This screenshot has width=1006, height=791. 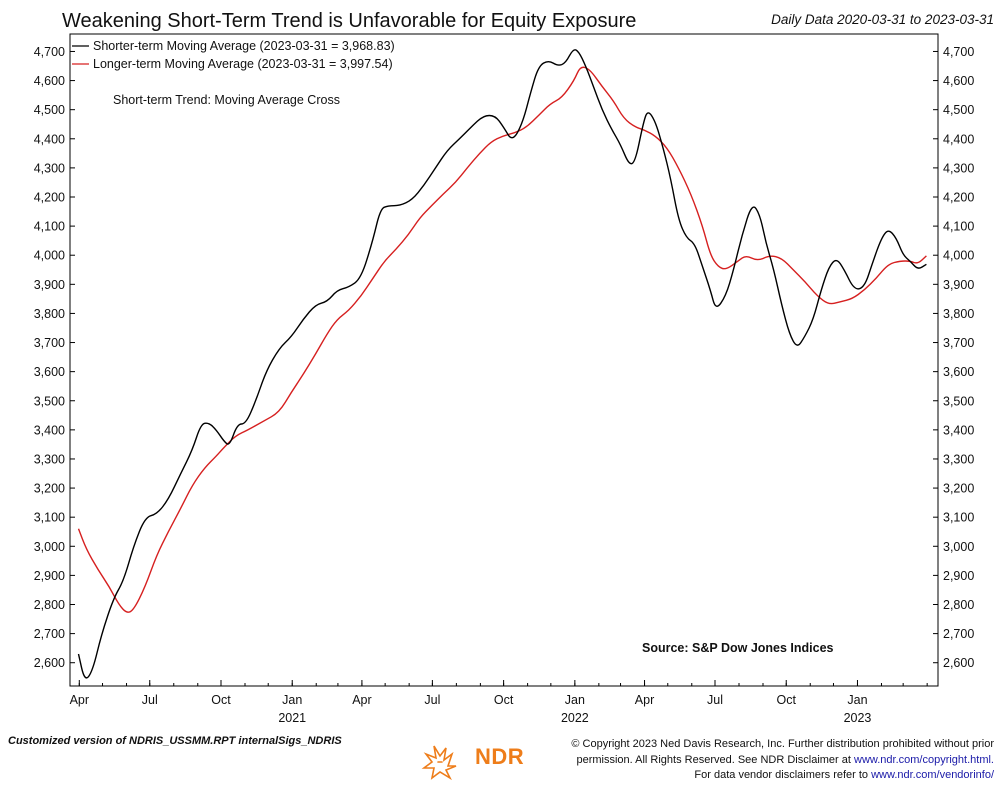 What do you see at coordinates (439, 763) in the screenshot?
I see `bull-bear-icon` at bounding box center [439, 763].